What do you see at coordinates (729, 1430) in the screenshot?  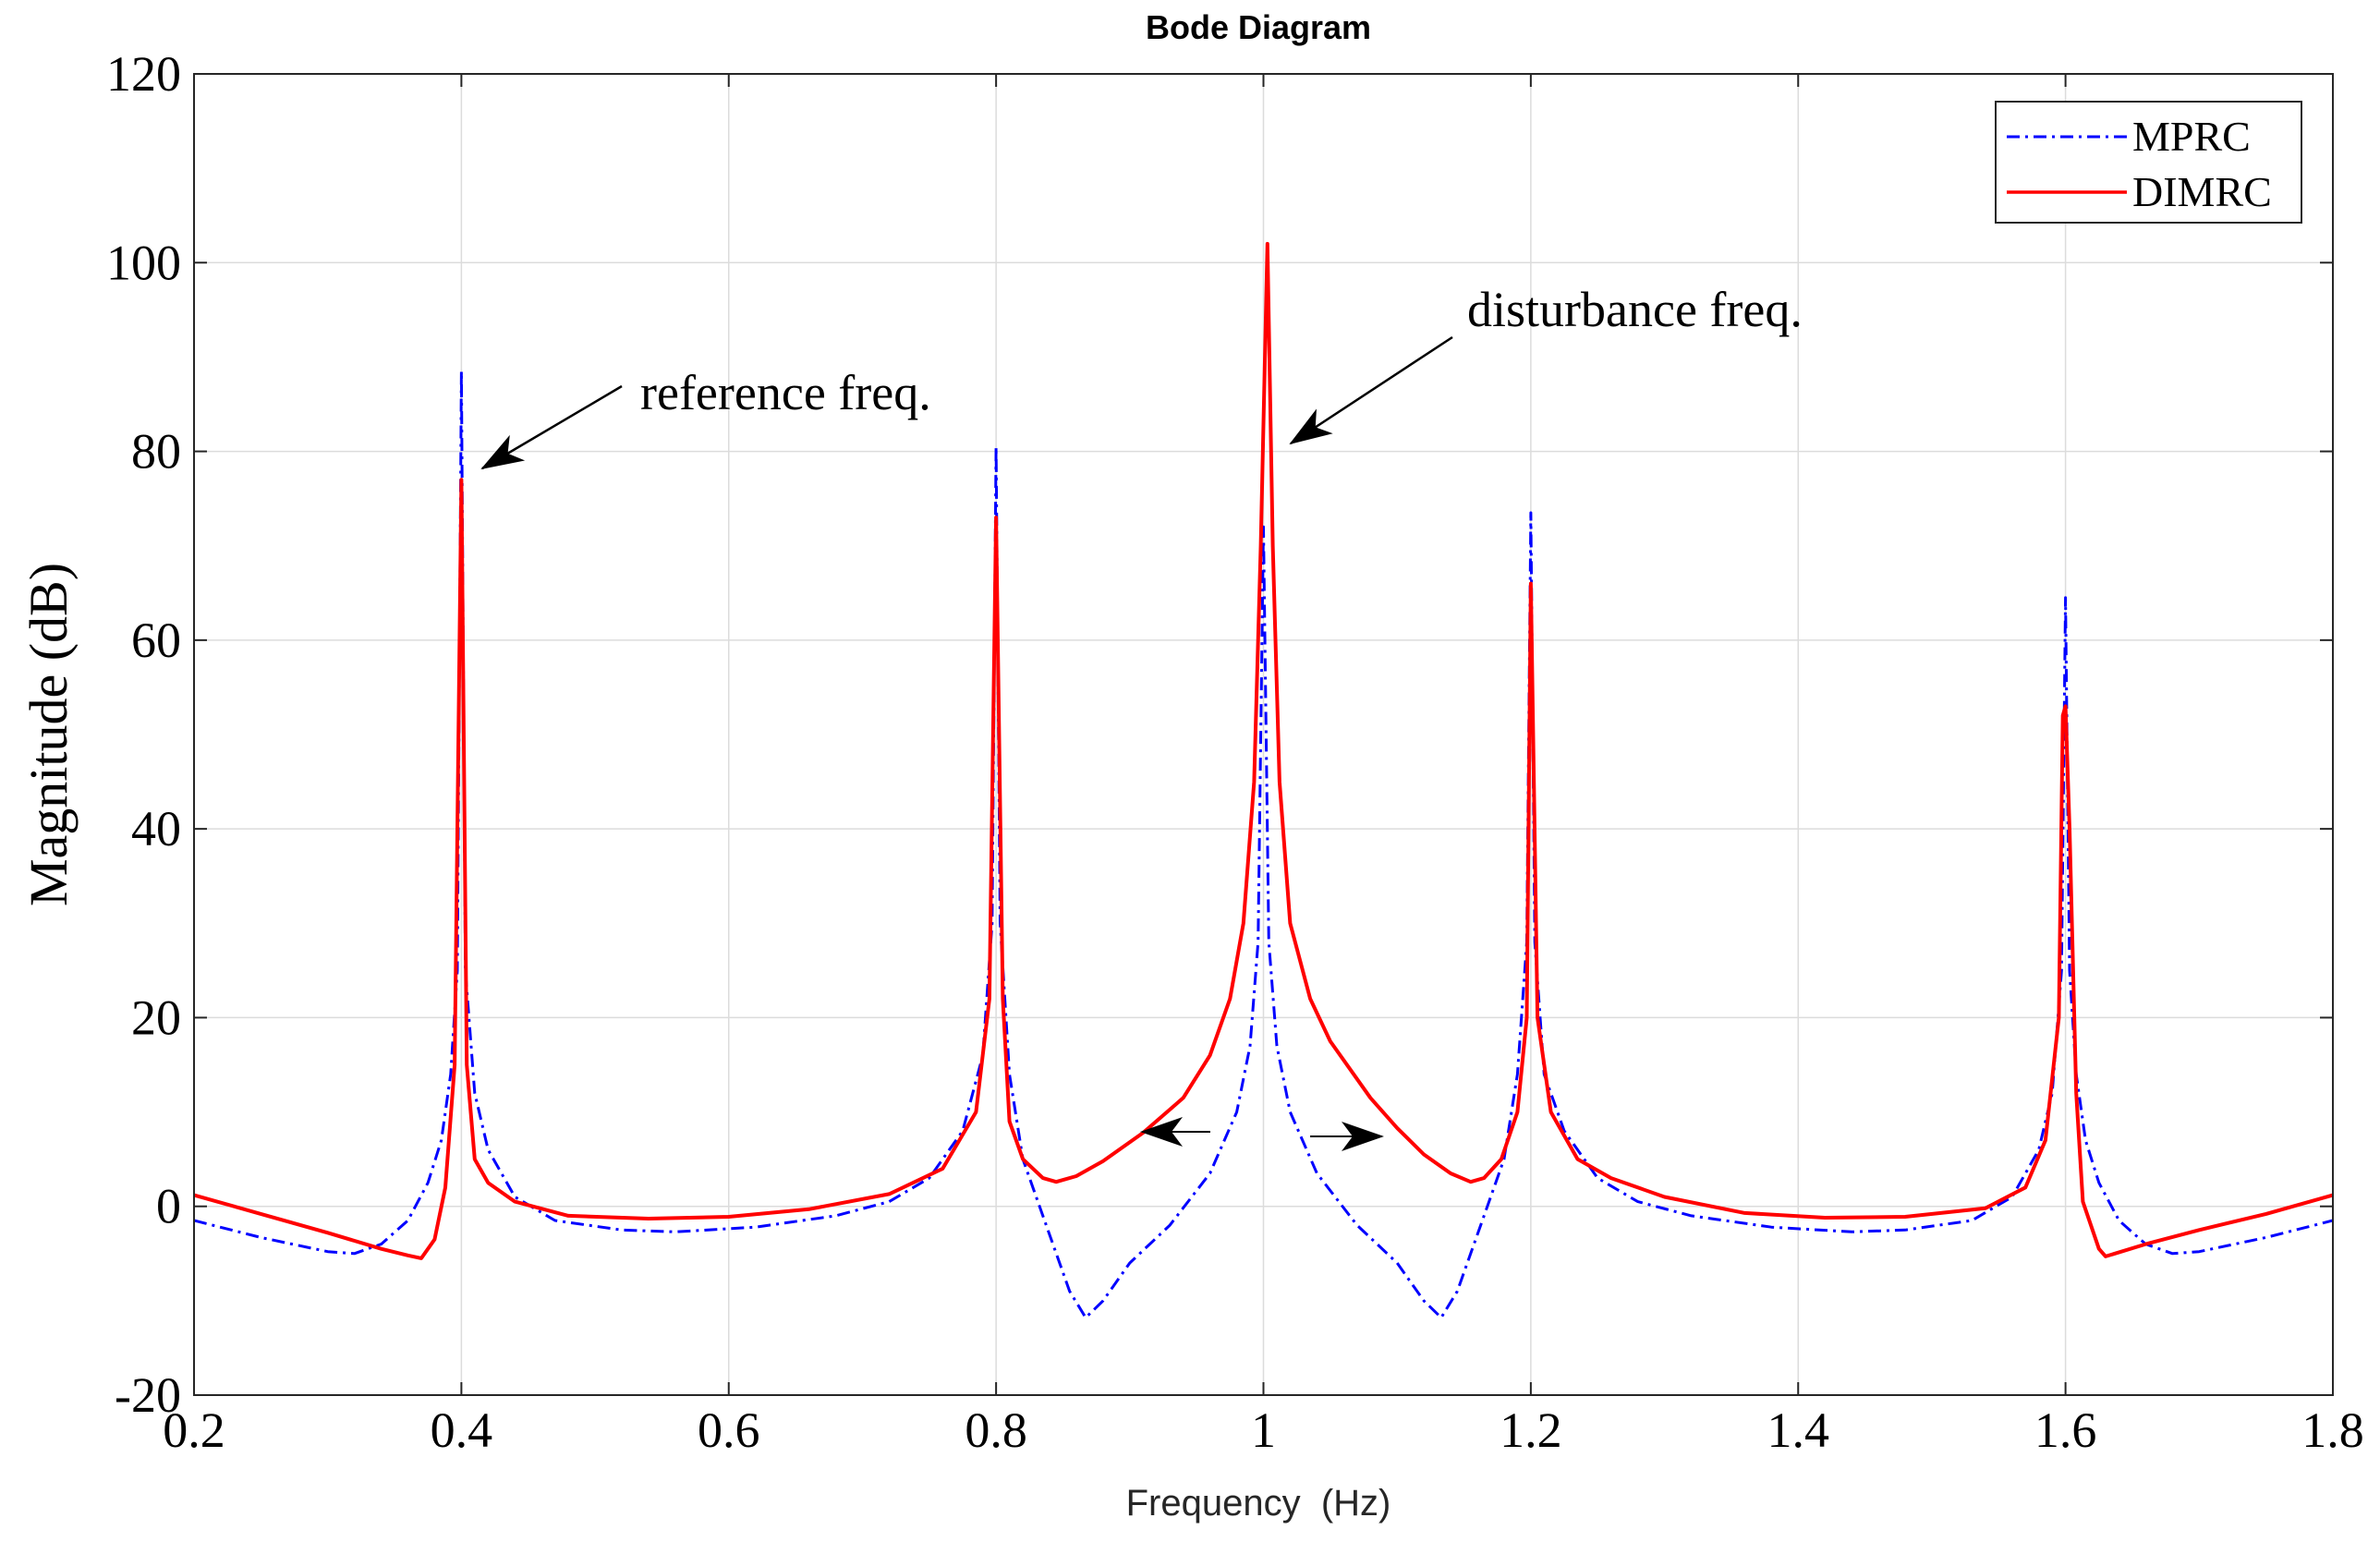 I see `x-tick-label: 0.6` at bounding box center [729, 1430].